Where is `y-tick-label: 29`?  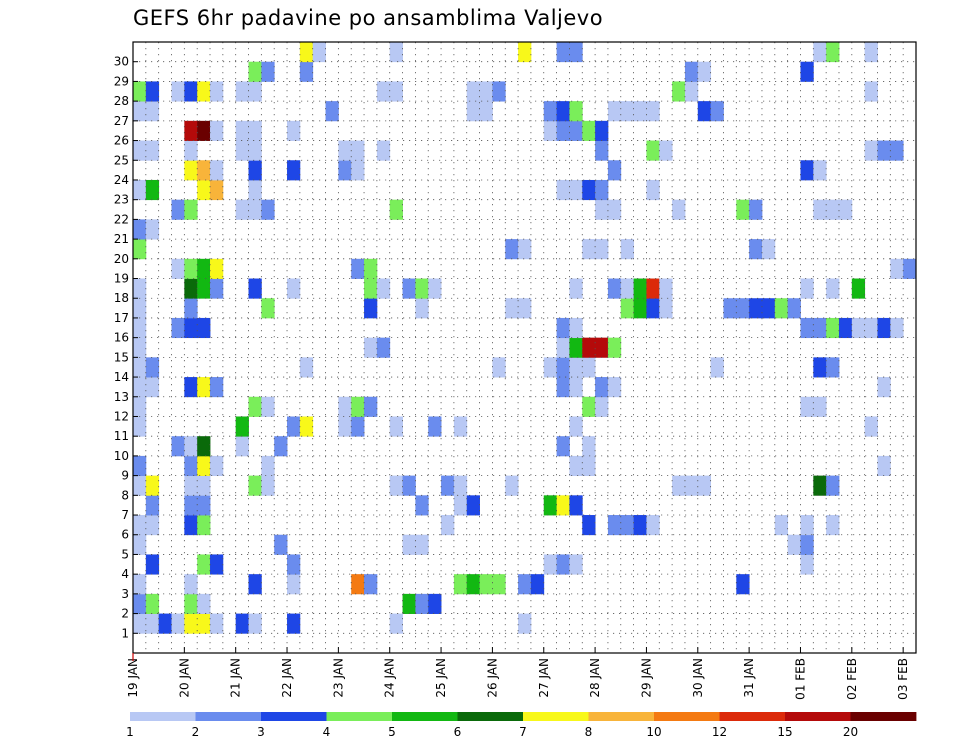 y-tick-label: 29 is located at coordinates (121, 81).